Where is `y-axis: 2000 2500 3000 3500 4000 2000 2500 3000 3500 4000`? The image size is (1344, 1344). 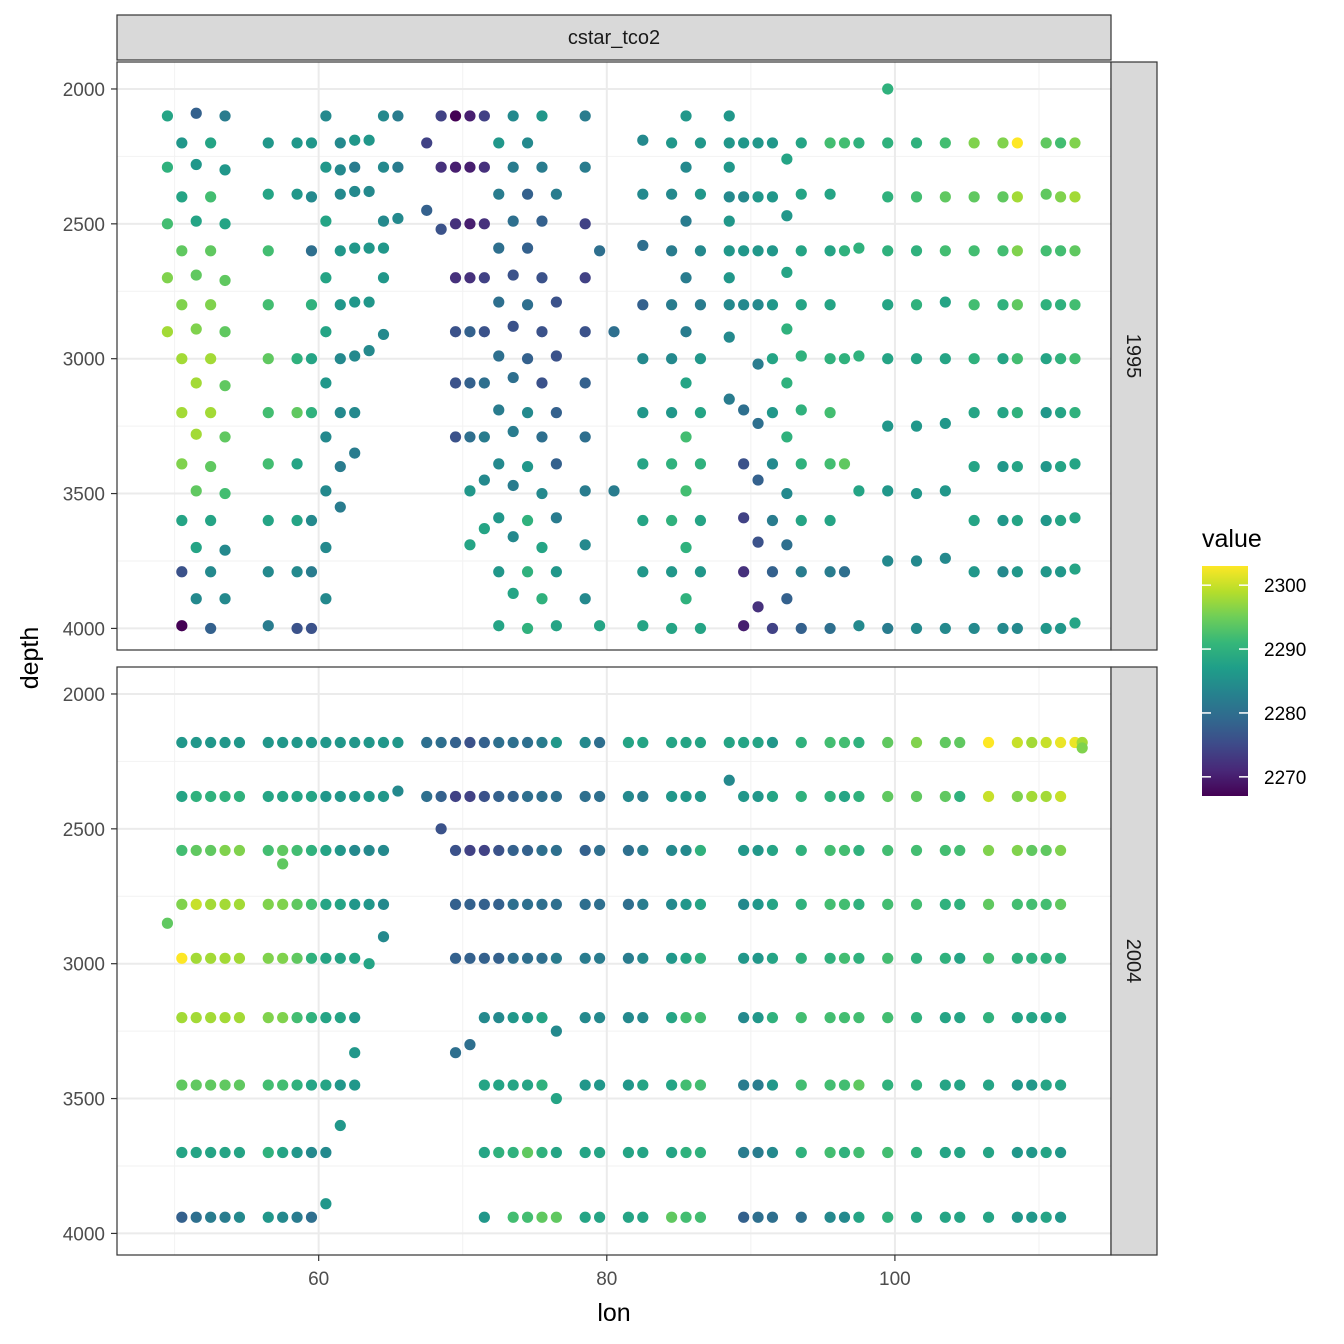
y-axis: 2000 2500 3000 3500 4000 2000 2500 3000 3500 4000 is located at coordinates (90, 662).